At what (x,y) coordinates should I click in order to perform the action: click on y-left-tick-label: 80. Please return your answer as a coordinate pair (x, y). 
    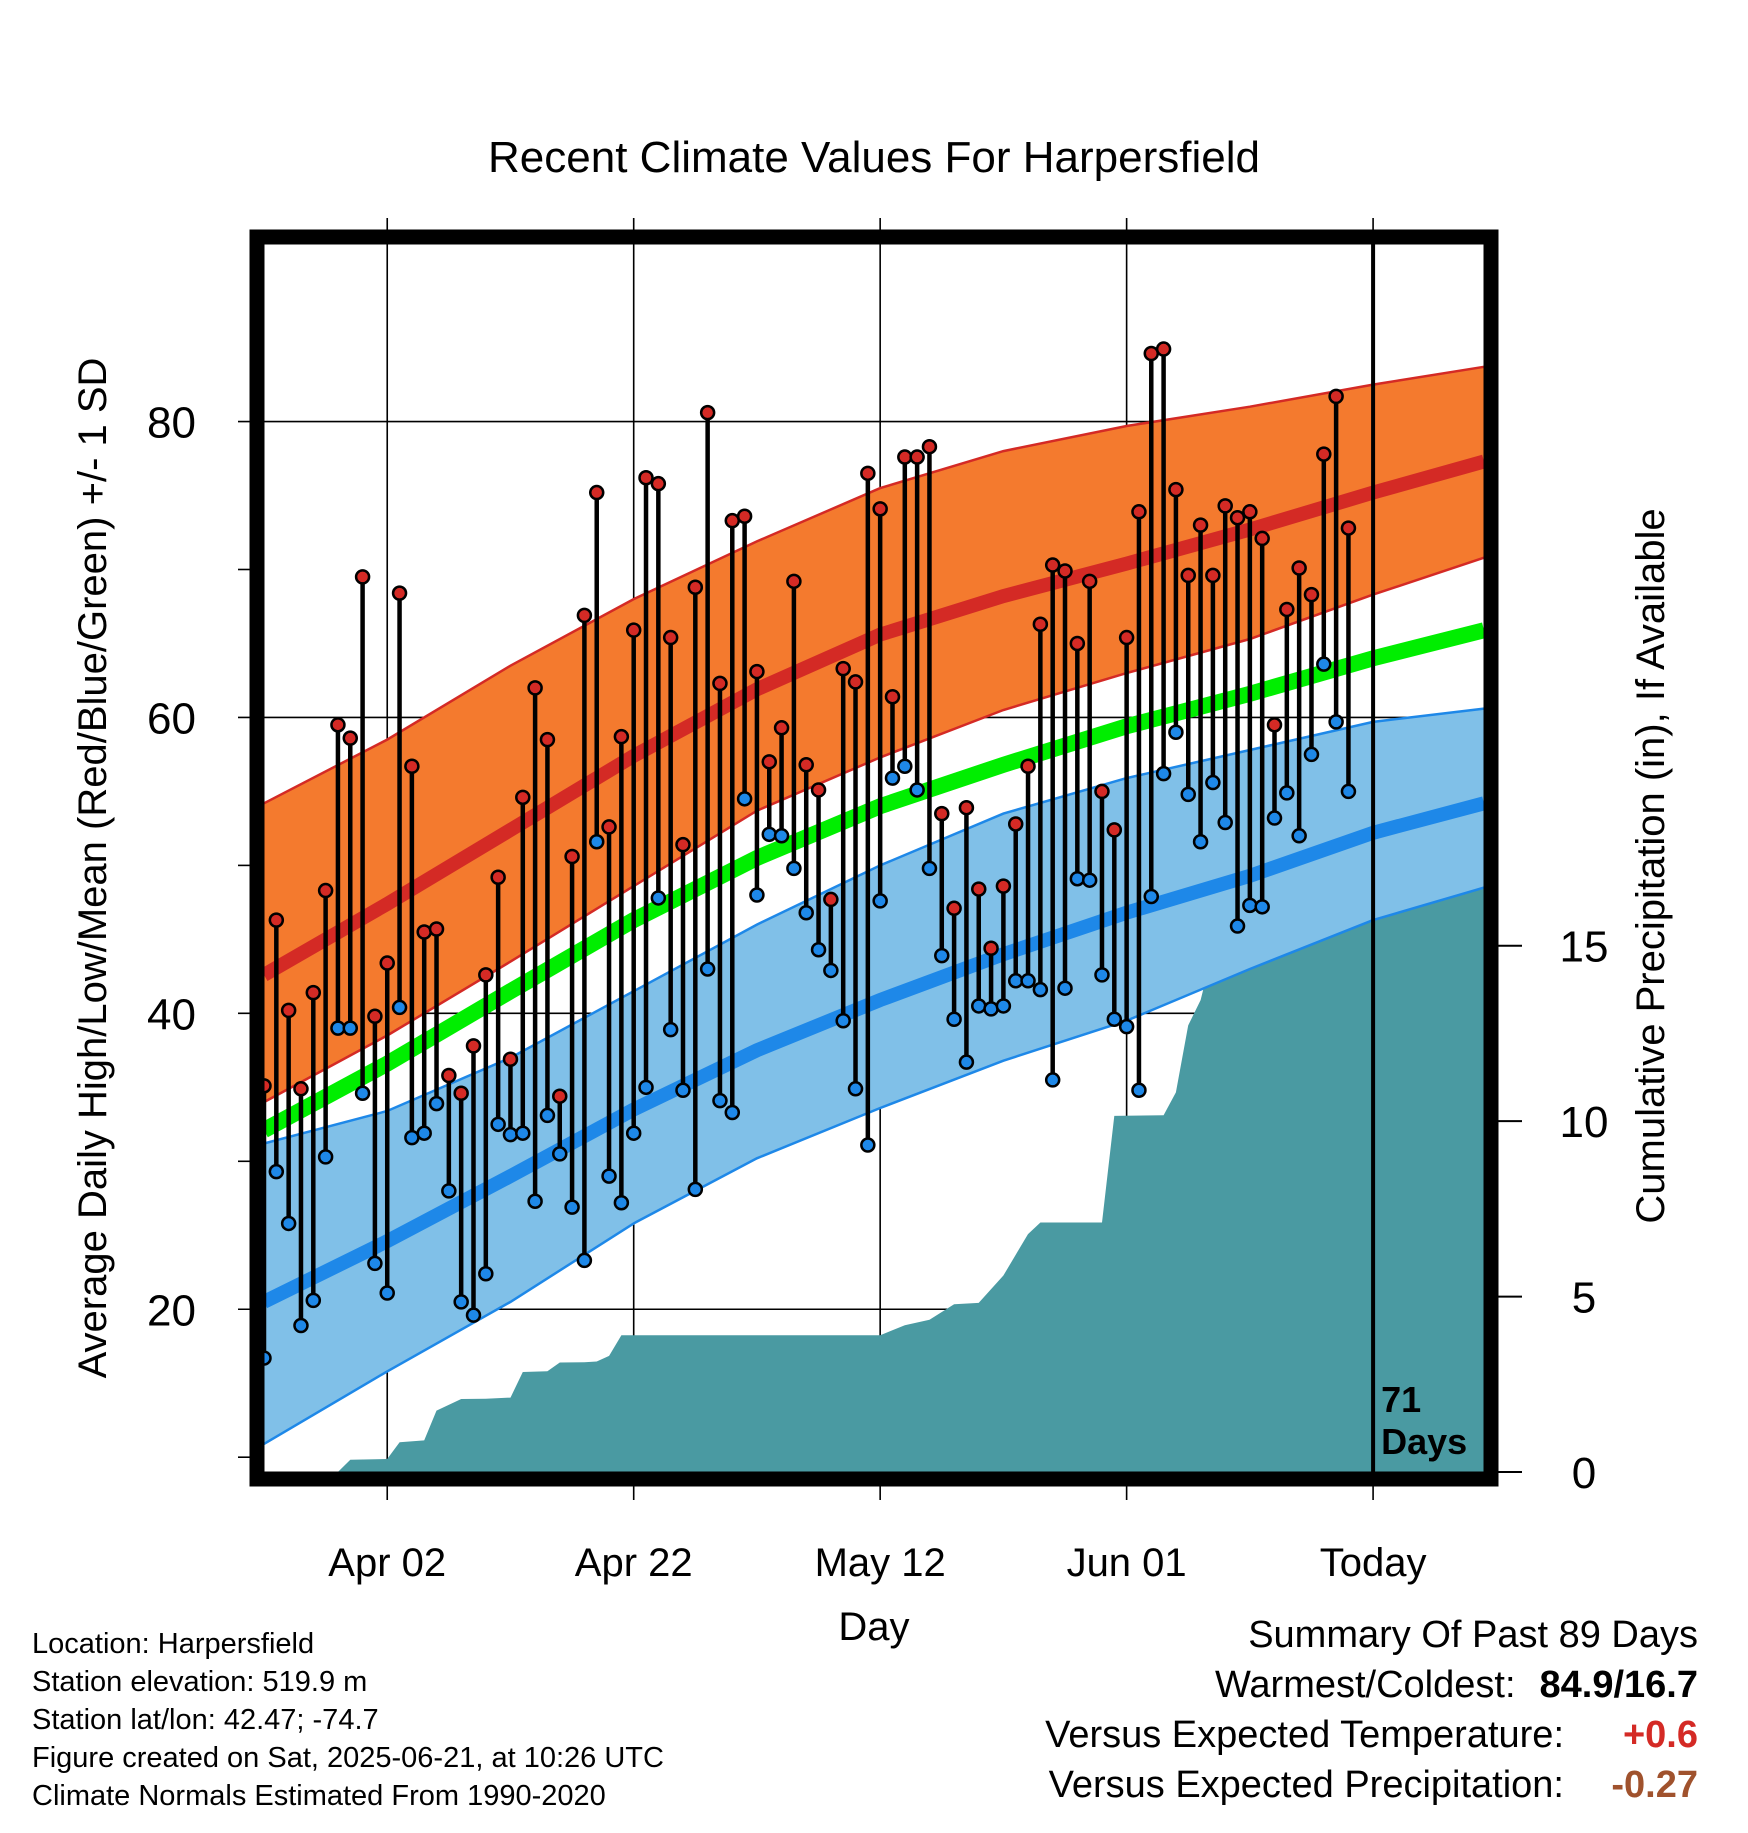
    Looking at the image, I should click on (171, 423).